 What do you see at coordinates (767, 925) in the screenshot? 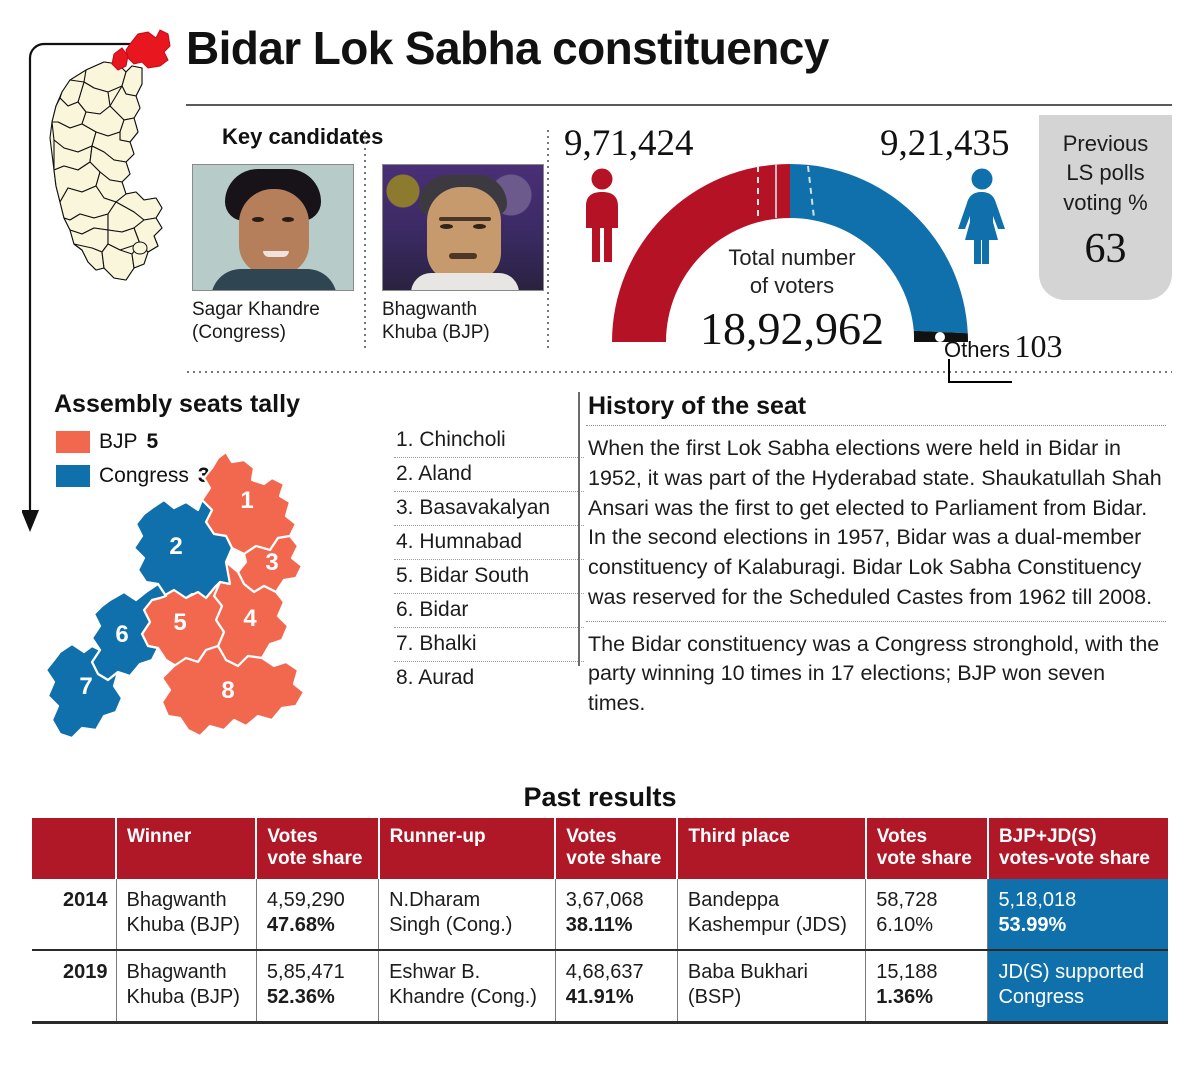
I see `row-0-third-l2: Kashempur (JDS)` at bounding box center [767, 925].